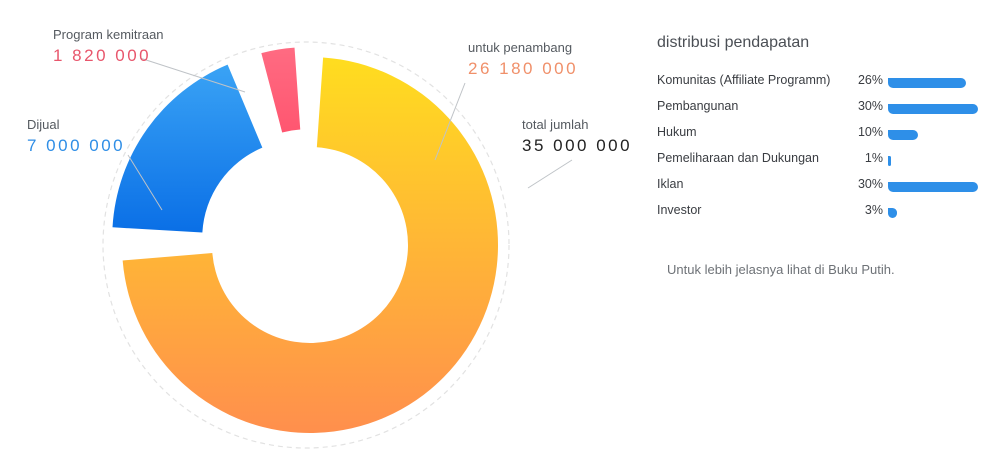 The width and height of the screenshot is (1007, 469). Describe the element at coordinates (520, 47) in the screenshot. I see `slice-label: untuk penambang` at that location.